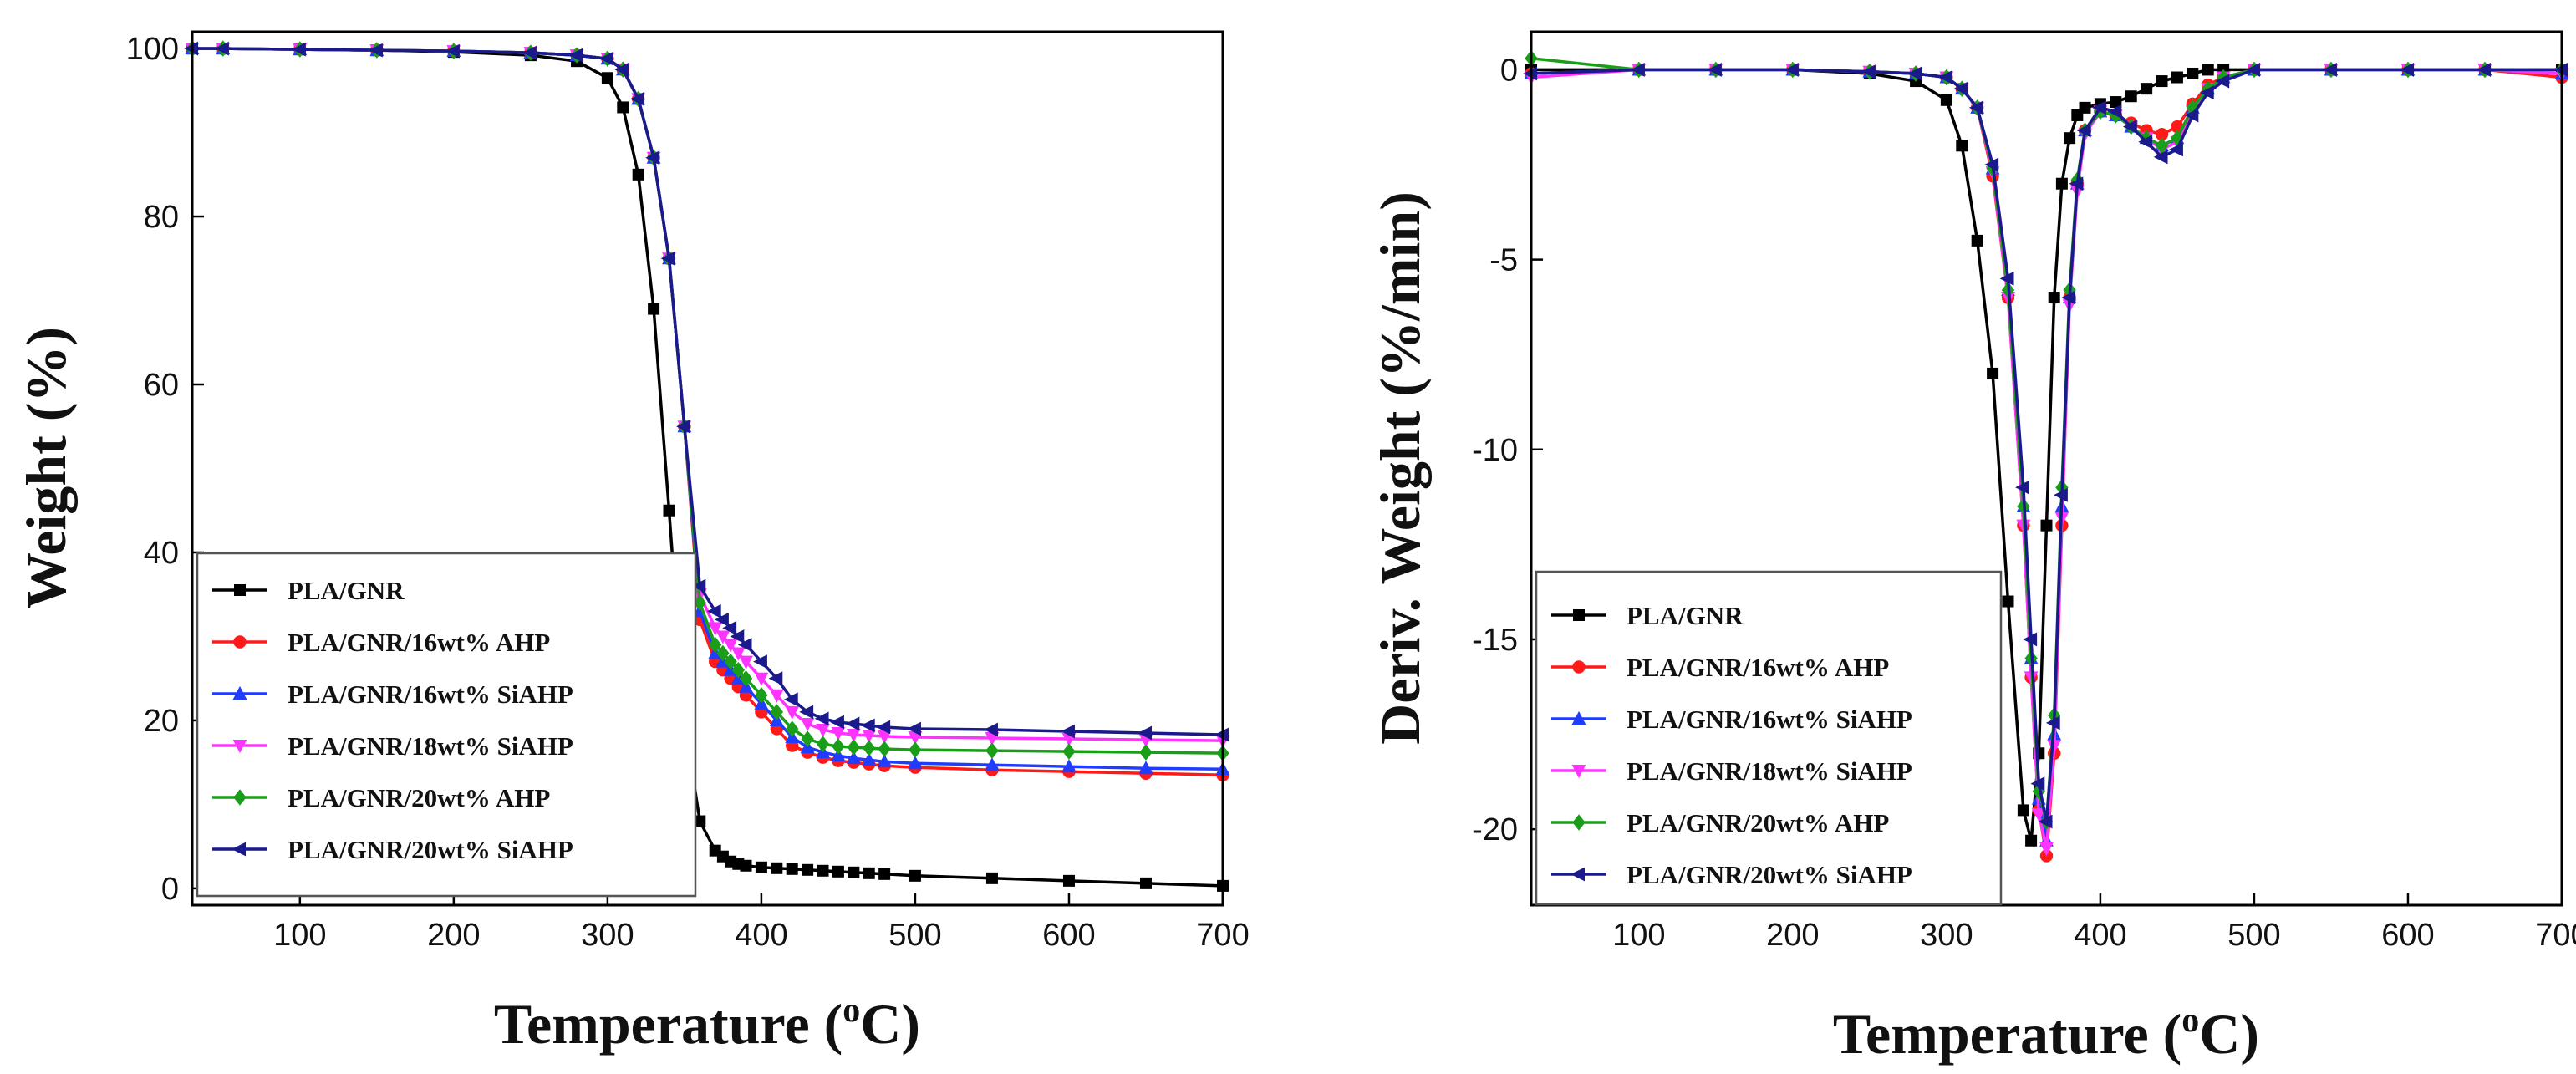 The width and height of the screenshot is (2576, 1074). I want to click on y-tick-label: 60, so click(161, 385).